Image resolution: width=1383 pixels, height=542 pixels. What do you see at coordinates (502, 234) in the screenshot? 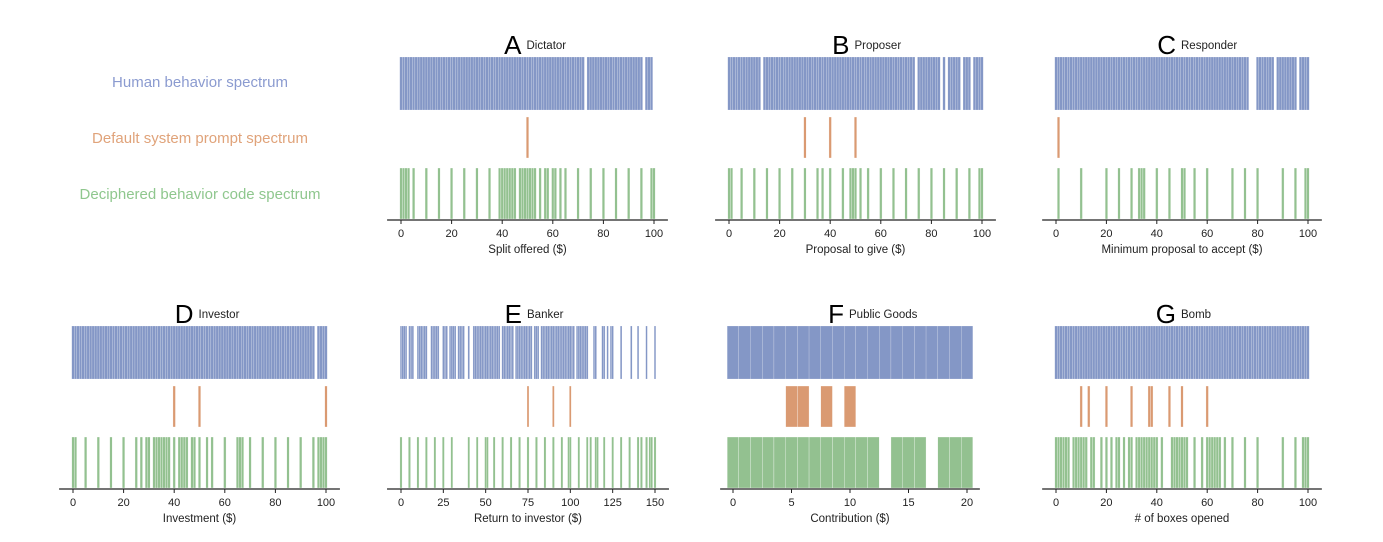
I see `x-tick-label: 40` at bounding box center [502, 234].